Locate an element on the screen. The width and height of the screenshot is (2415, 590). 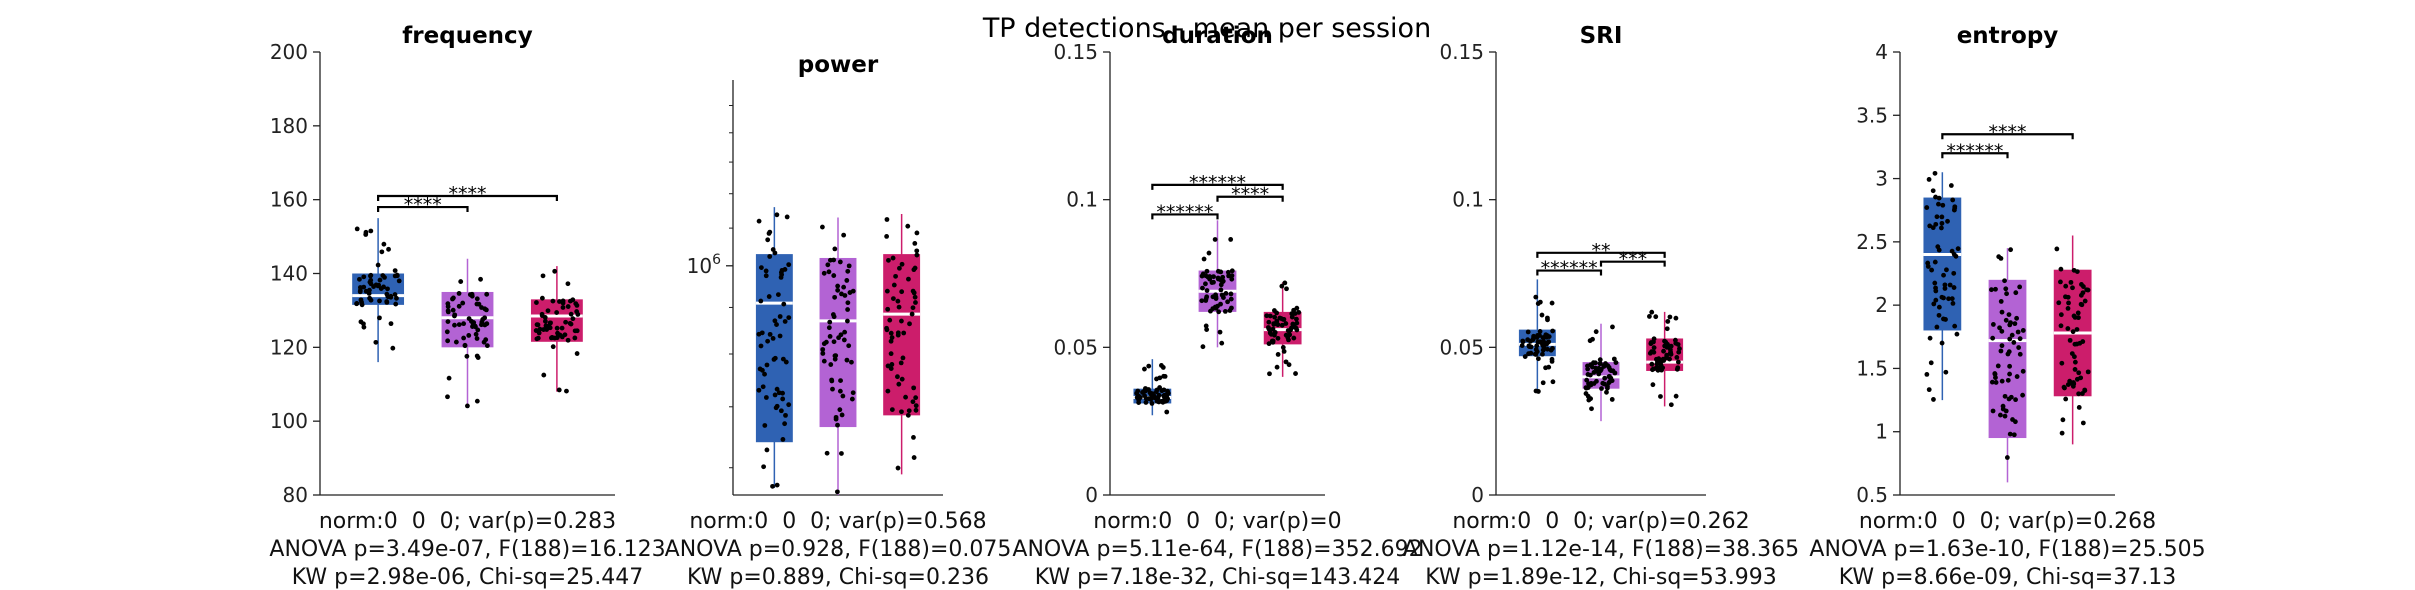
stats-line: ANOVA p=3.49e-07, F(188)=16.123 is located at coordinates (467, 549).